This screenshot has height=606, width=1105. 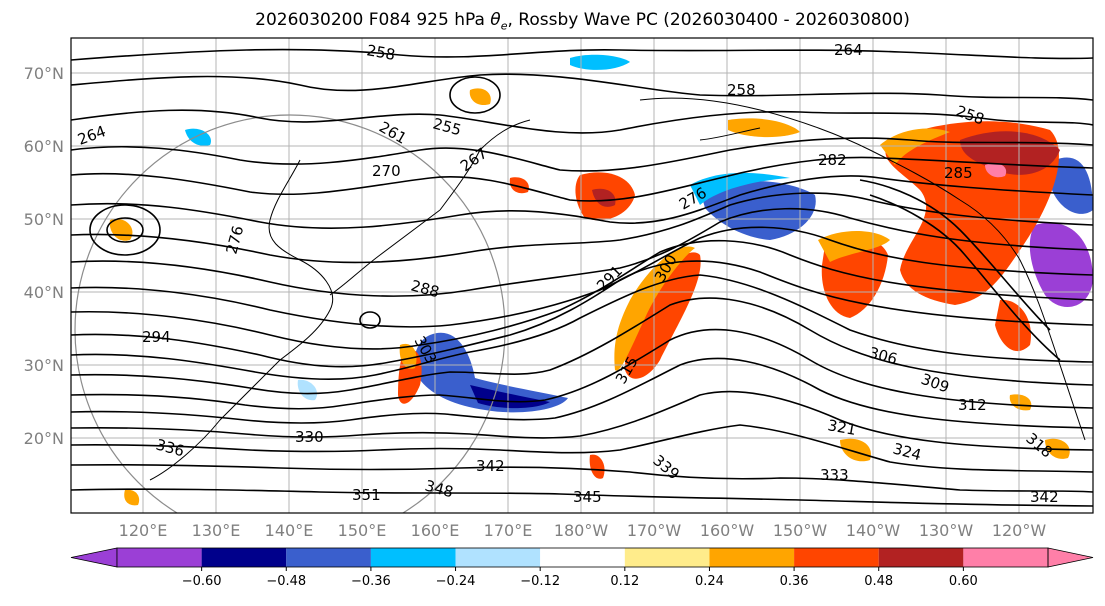 I want to click on contour-label: 330, so click(x=309, y=437).